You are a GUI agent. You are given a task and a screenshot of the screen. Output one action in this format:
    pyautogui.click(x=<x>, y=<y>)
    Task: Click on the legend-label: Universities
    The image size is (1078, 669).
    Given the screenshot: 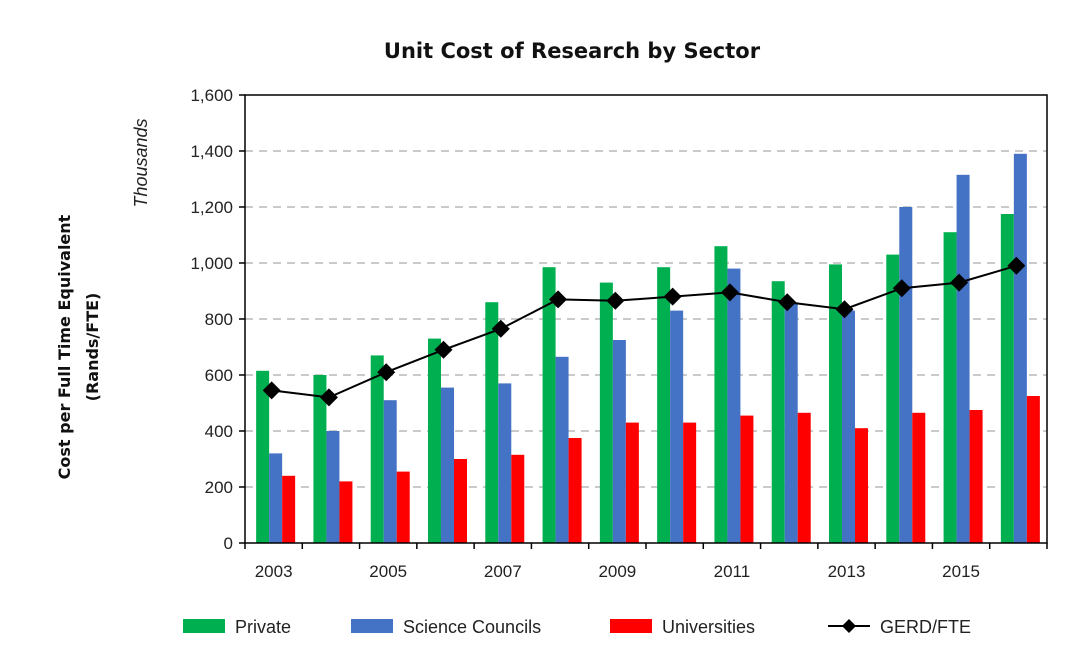 What is the action you would take?
    pyautogui.click(x=708, y=627)
    